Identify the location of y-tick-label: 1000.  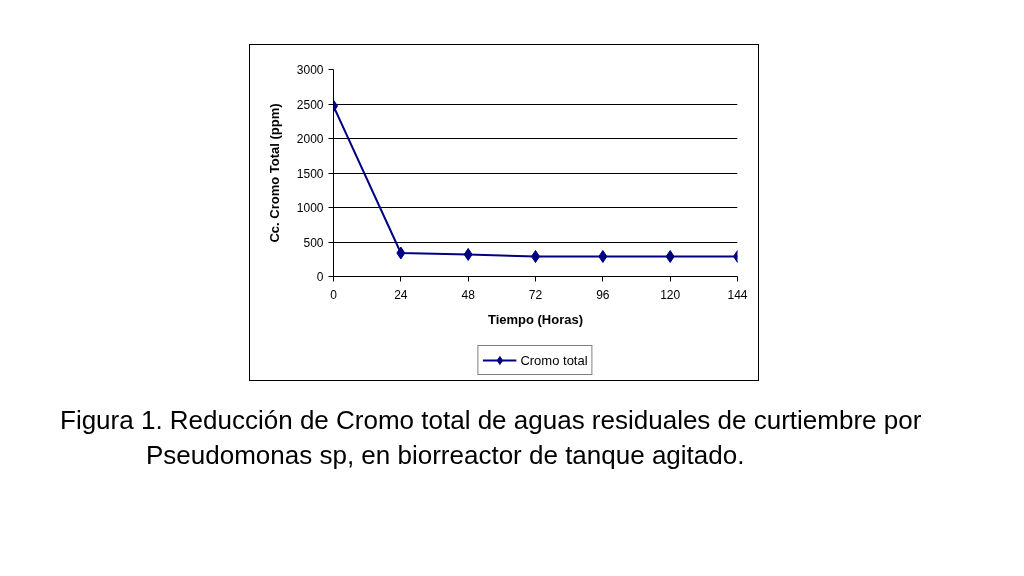
(310, 208).